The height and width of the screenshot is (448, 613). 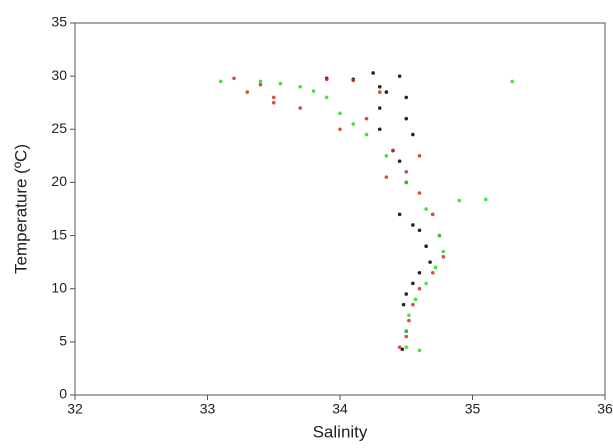 I want to click on x-tick-label: 35, so click(x=473, y=409).